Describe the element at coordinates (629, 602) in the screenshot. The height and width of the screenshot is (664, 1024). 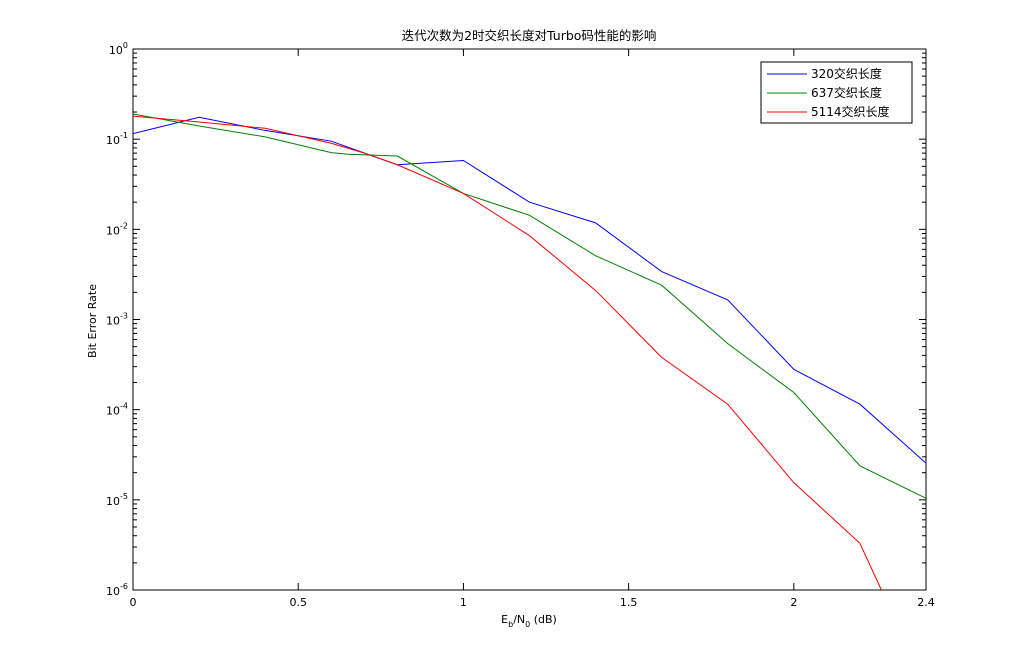
I see `x-tick-label: 1.5` at that location.